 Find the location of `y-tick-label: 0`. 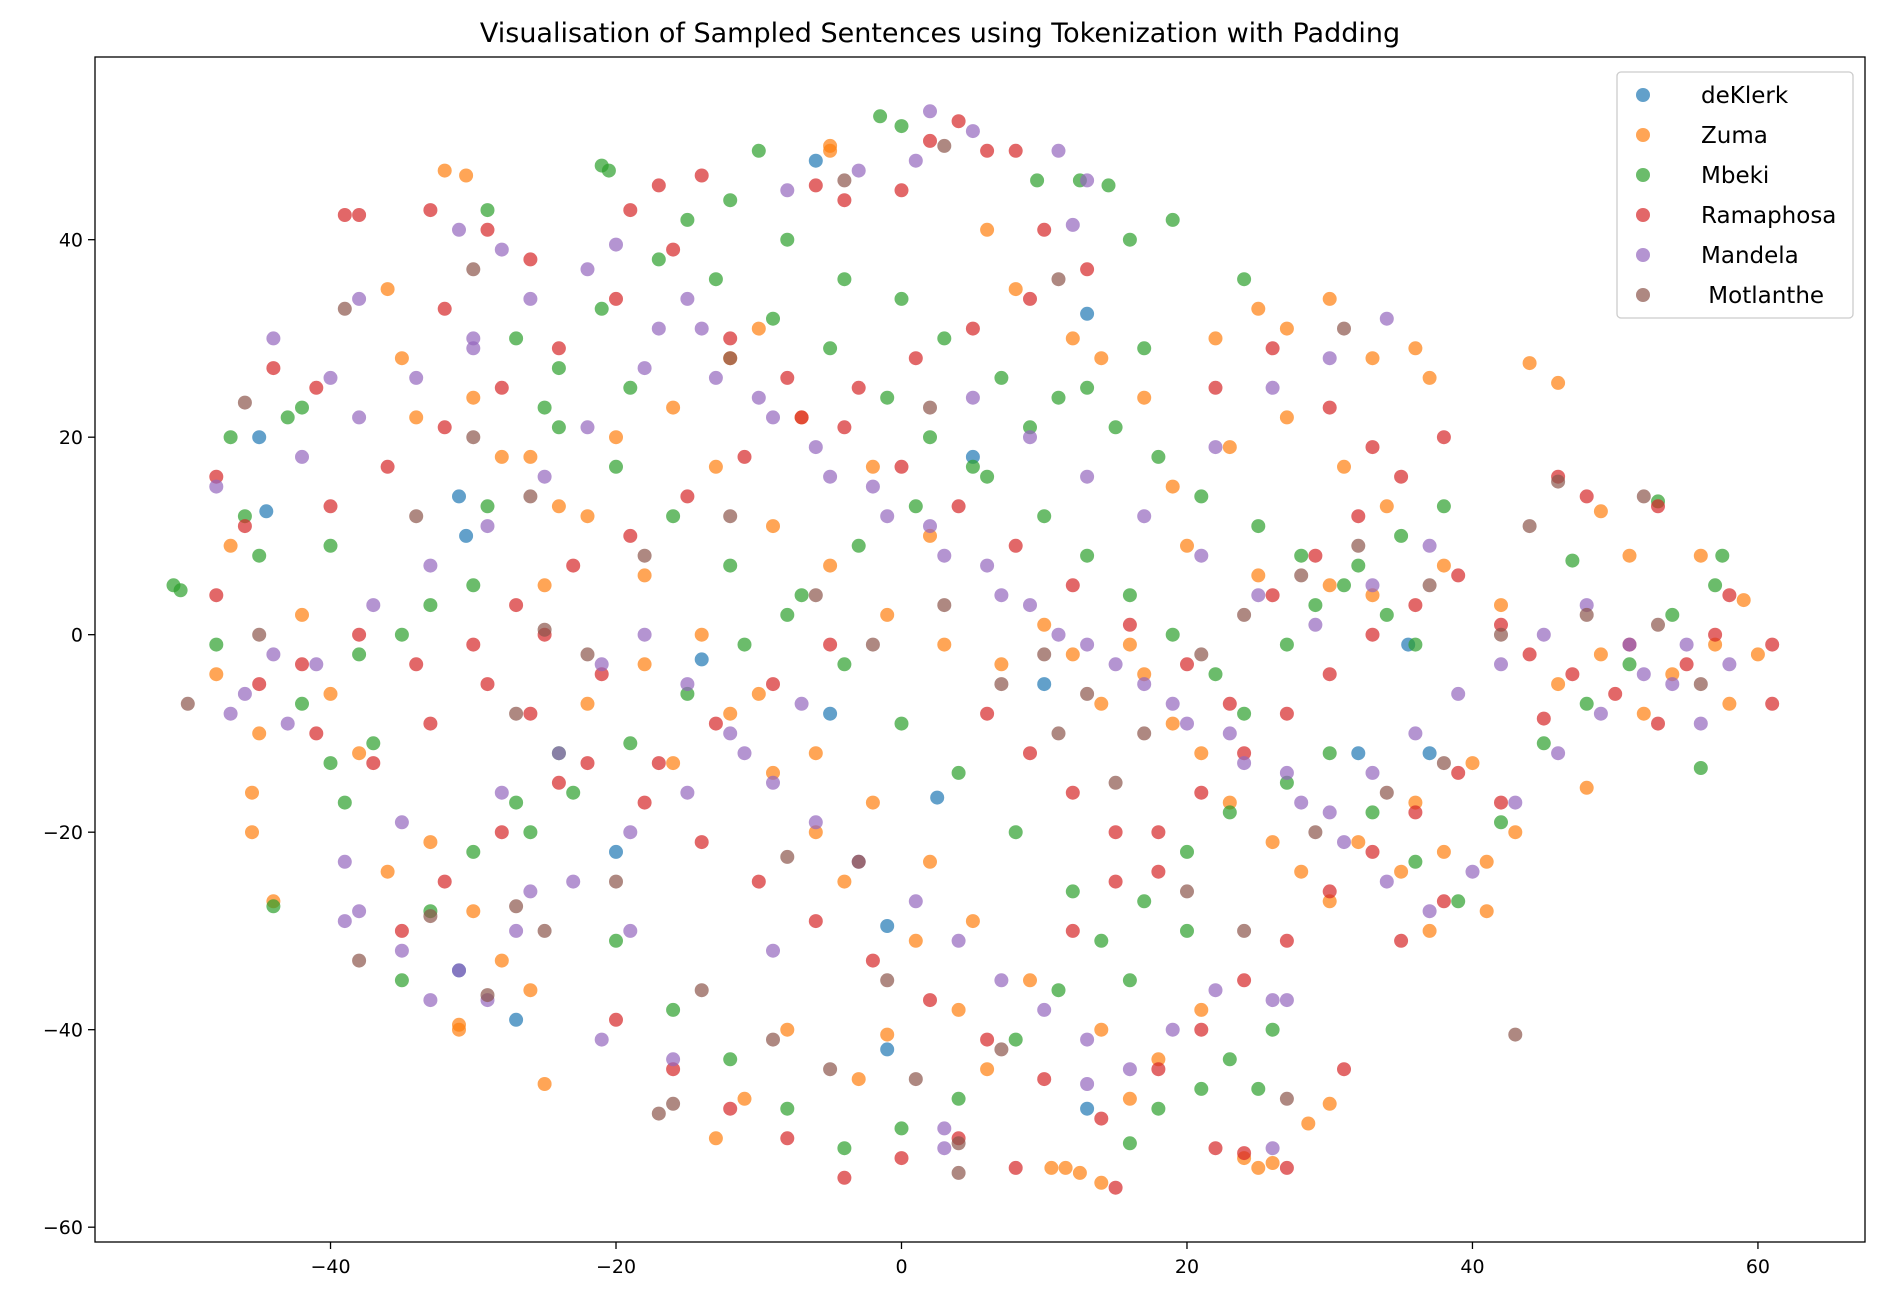

y-tick-label: 0 is located at coordinates (77, 636).